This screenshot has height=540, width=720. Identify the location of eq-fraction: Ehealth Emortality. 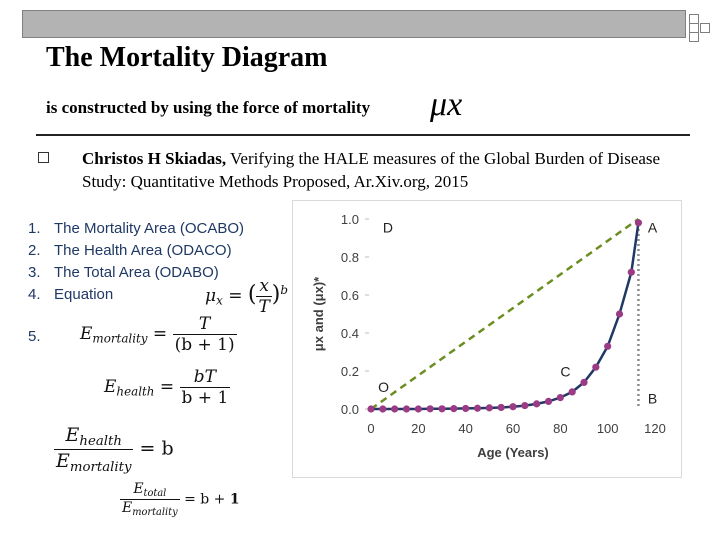
(94, 449).